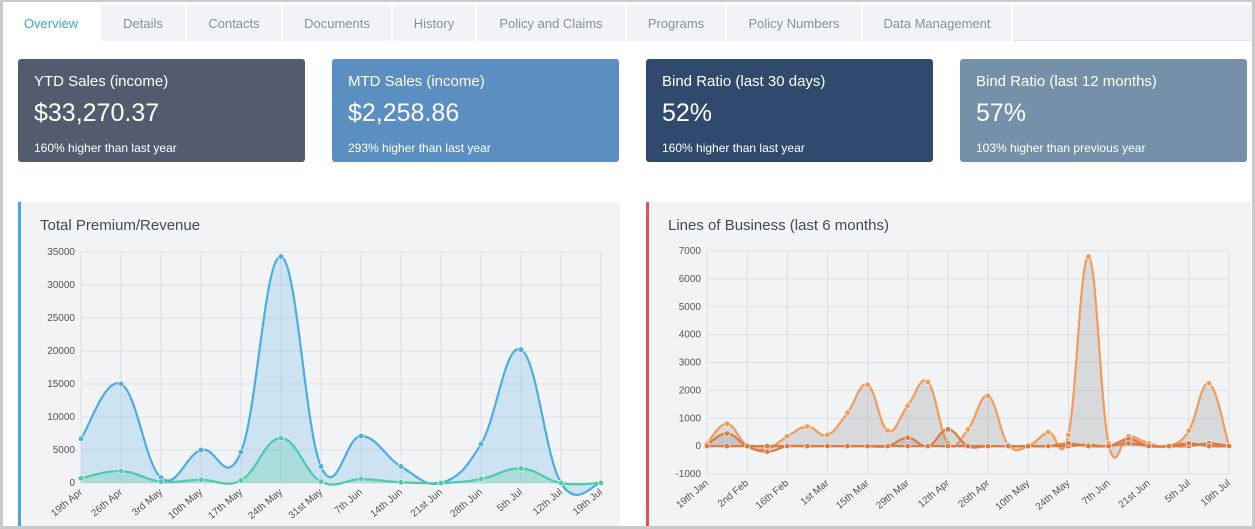 This screenshot has width=1255, height=529. Describe the element at coordinates (147, 503) in the screenshot. I see `x-tick-label: 3rd May` at that location.